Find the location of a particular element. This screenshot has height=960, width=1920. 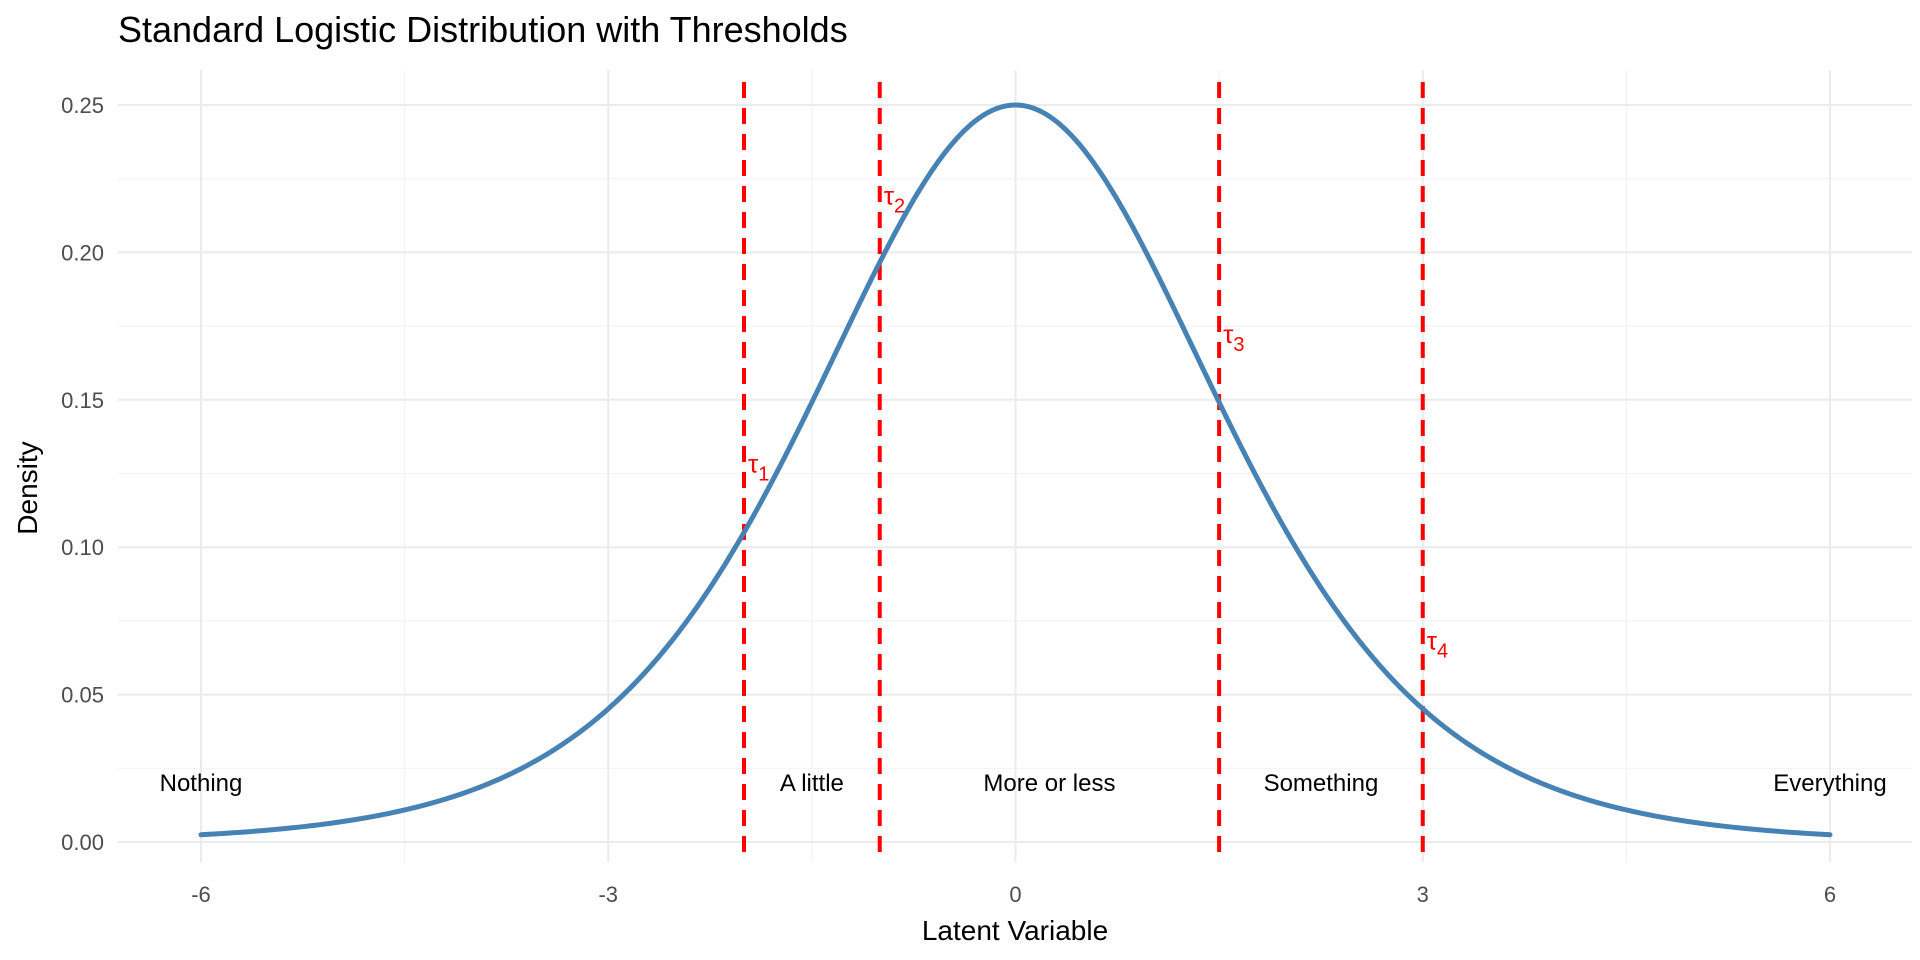

threshold-label: τ3 is located at coordinates (1233, 337).